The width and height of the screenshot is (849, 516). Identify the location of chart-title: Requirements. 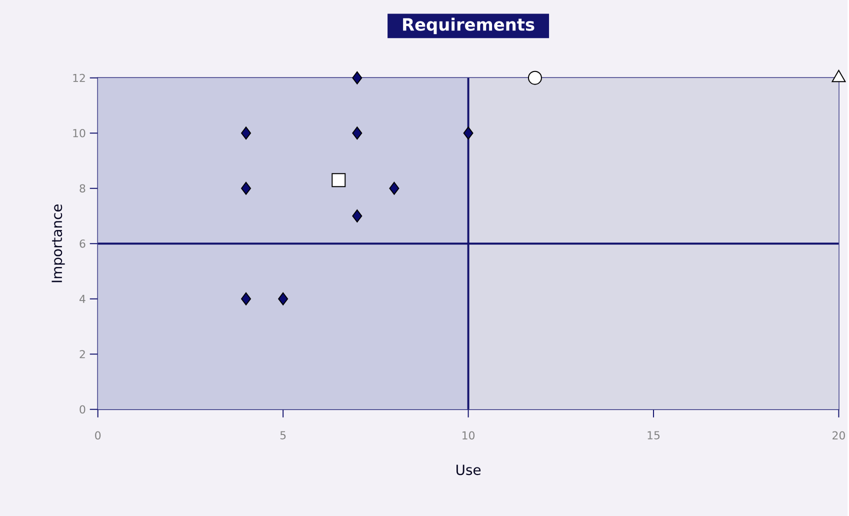
(468, 26).